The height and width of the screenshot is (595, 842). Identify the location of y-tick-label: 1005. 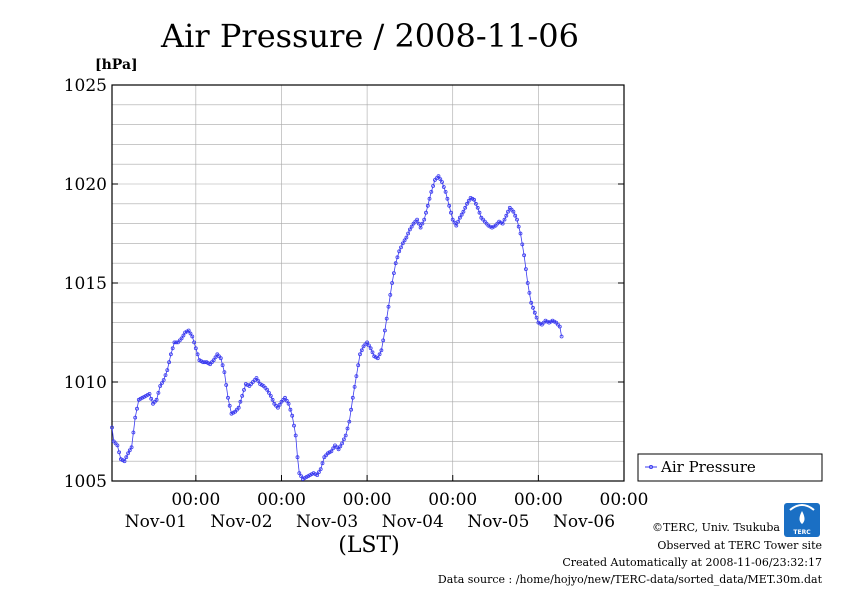
(85, 482).